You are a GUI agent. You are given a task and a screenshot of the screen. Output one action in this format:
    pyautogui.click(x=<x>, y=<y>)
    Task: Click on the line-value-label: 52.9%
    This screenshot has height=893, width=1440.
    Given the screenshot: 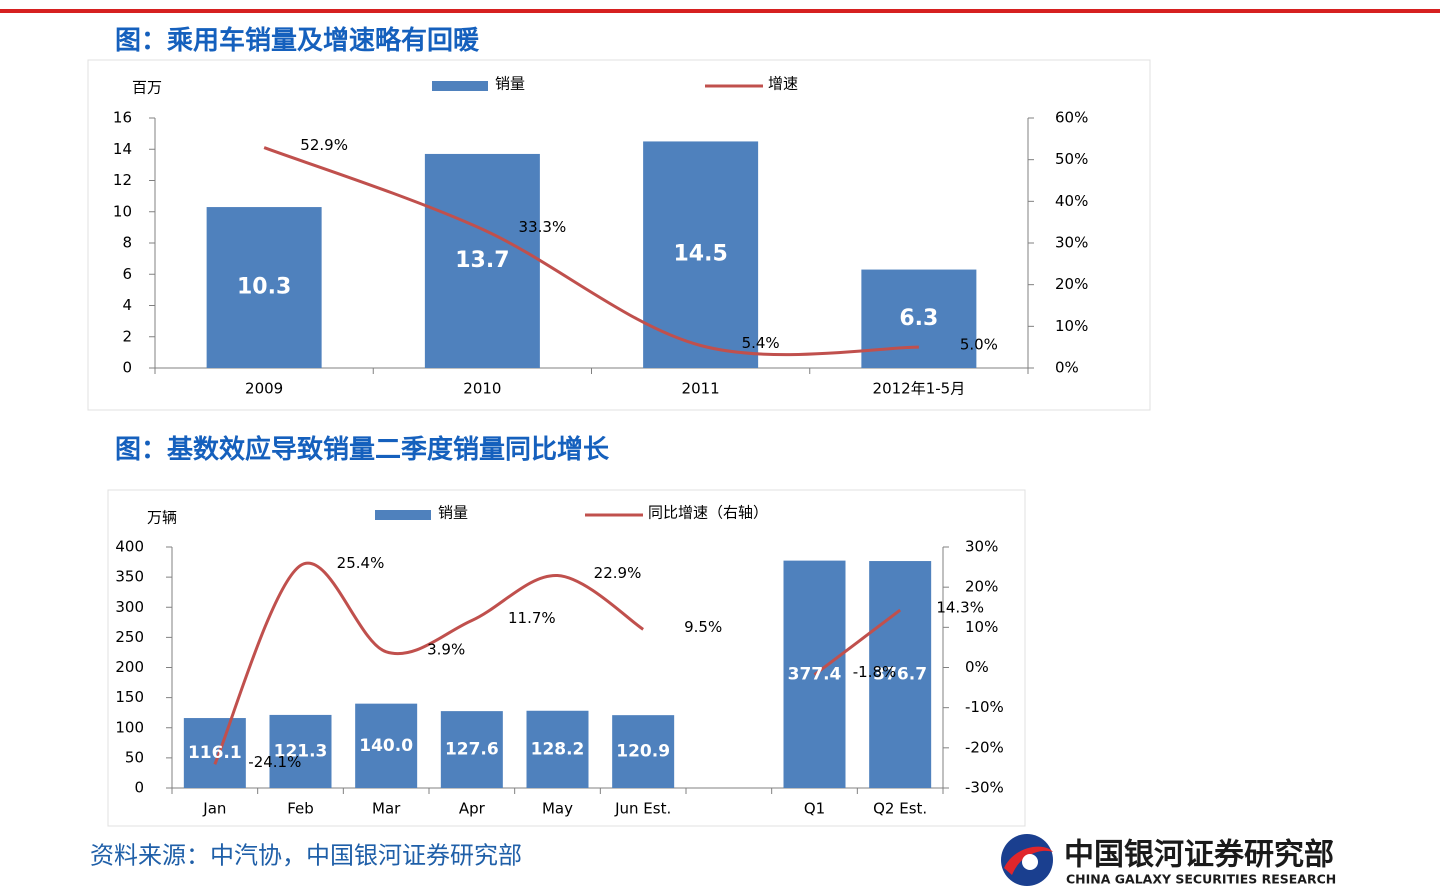 What is the action you would take?
    pyautogui.click(x=324, y=145)
    